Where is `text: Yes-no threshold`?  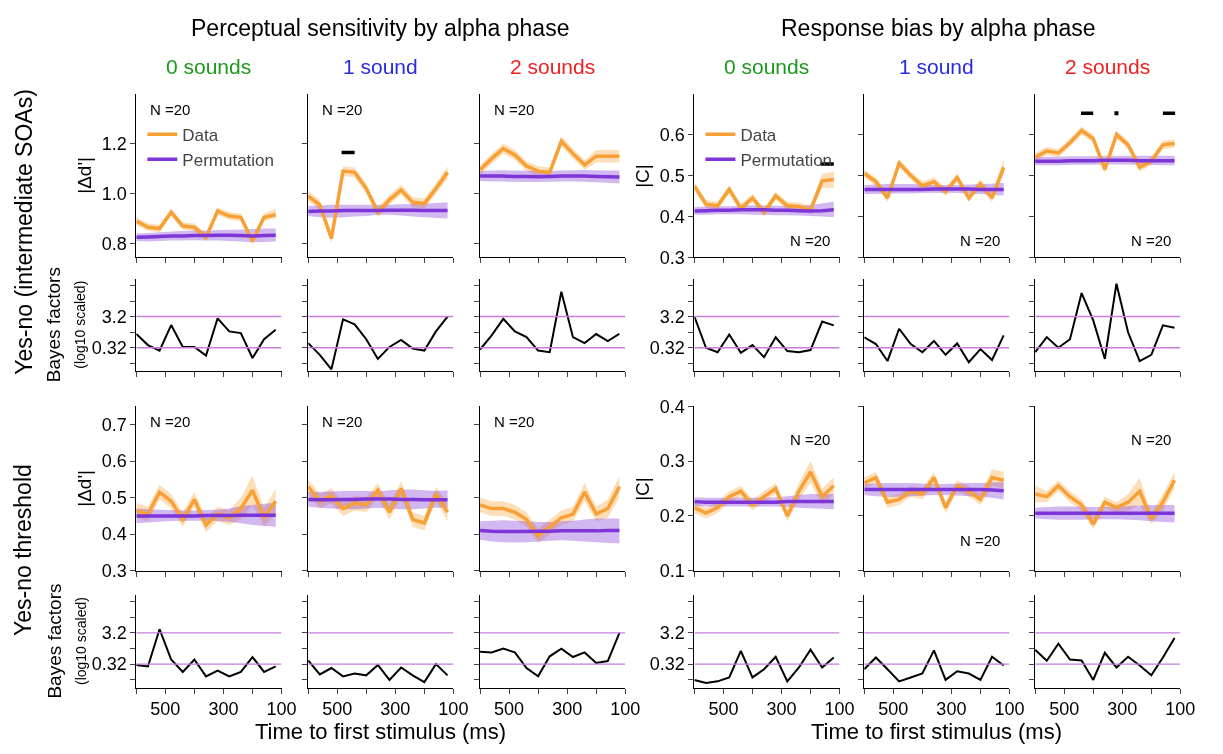 text: Yes-no threshold is located at coordinates (23, 550).